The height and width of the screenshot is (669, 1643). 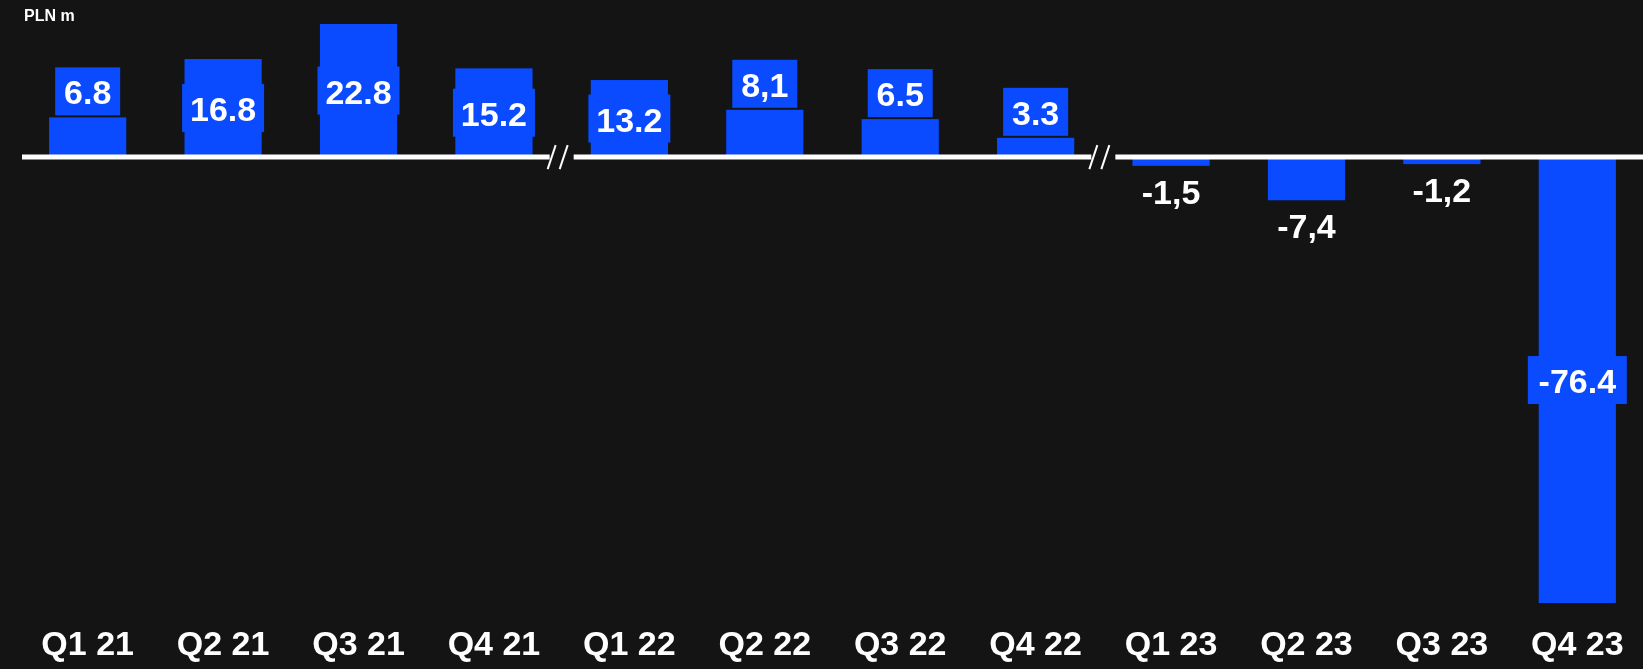 I want to click on x-tick-label: Q4 21, so click(x=494, y=643).